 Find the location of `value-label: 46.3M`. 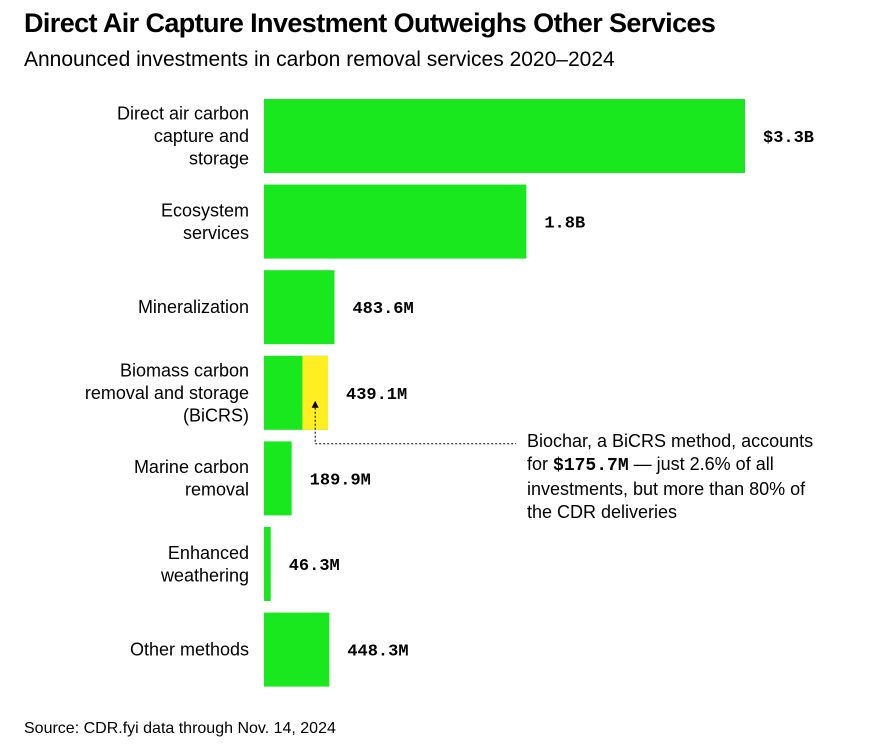

value-label: 46.3M is located at coordinates (314, 566).